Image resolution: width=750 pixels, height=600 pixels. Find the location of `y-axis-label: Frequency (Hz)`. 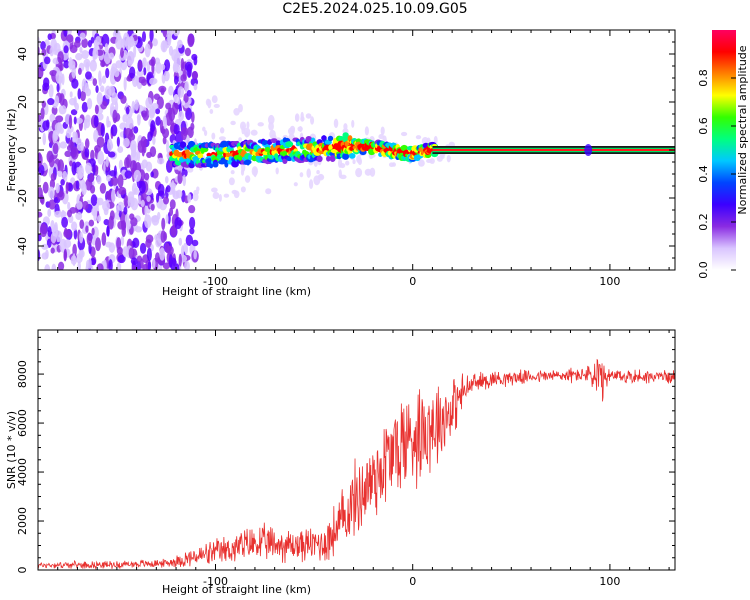

y-axis-label: Frequency (Hz) is located at coordinates (11, 150).